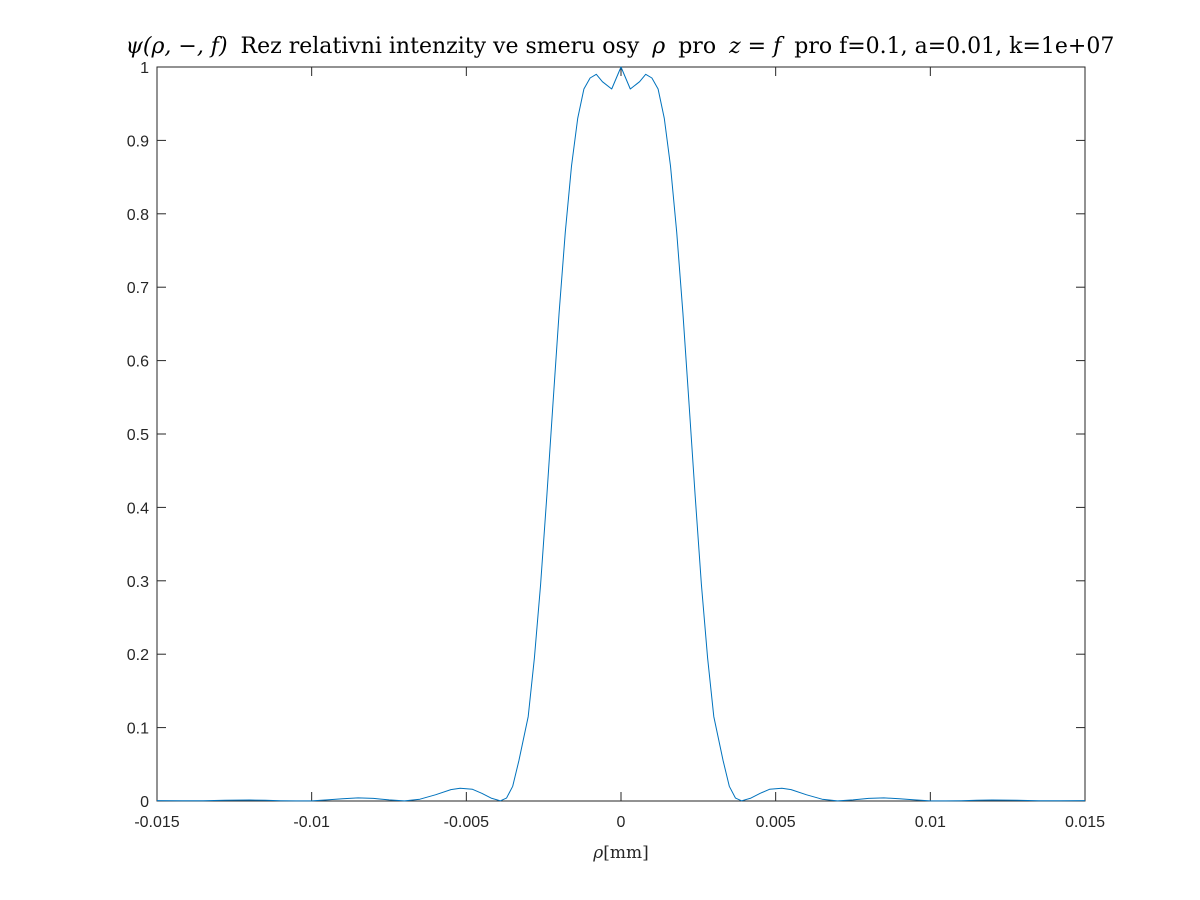 The width and height of the screenshot is (1200, 900). What do you see at coordinates (1085, 822) in the screenshot?
I see `x-tick-label: 0.015` at bounding box center [1085, 822].